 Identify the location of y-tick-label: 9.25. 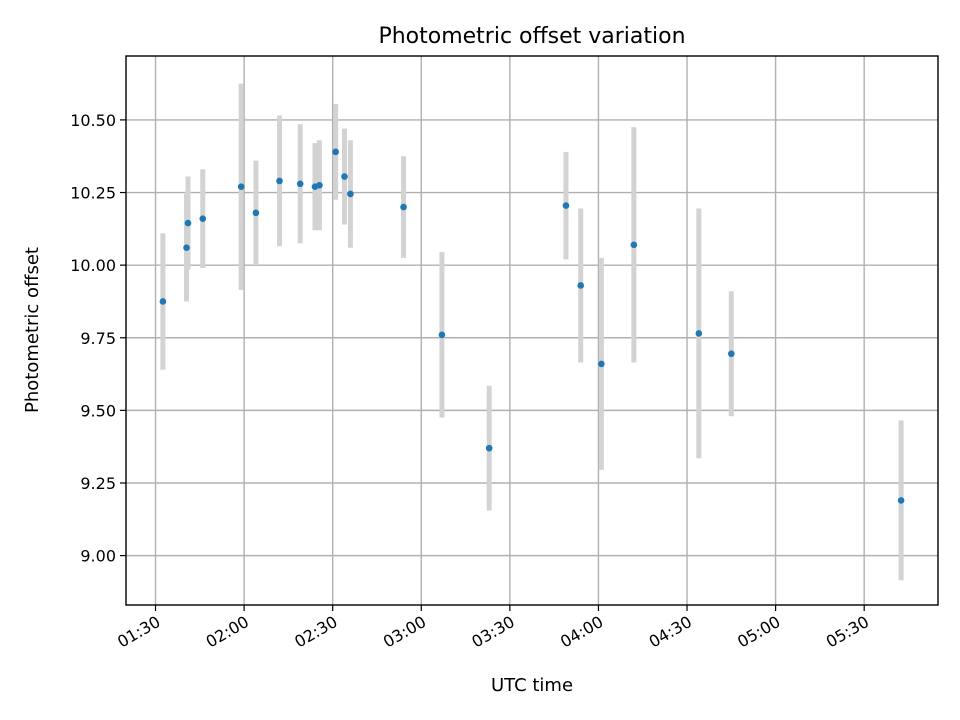
(98, 483).